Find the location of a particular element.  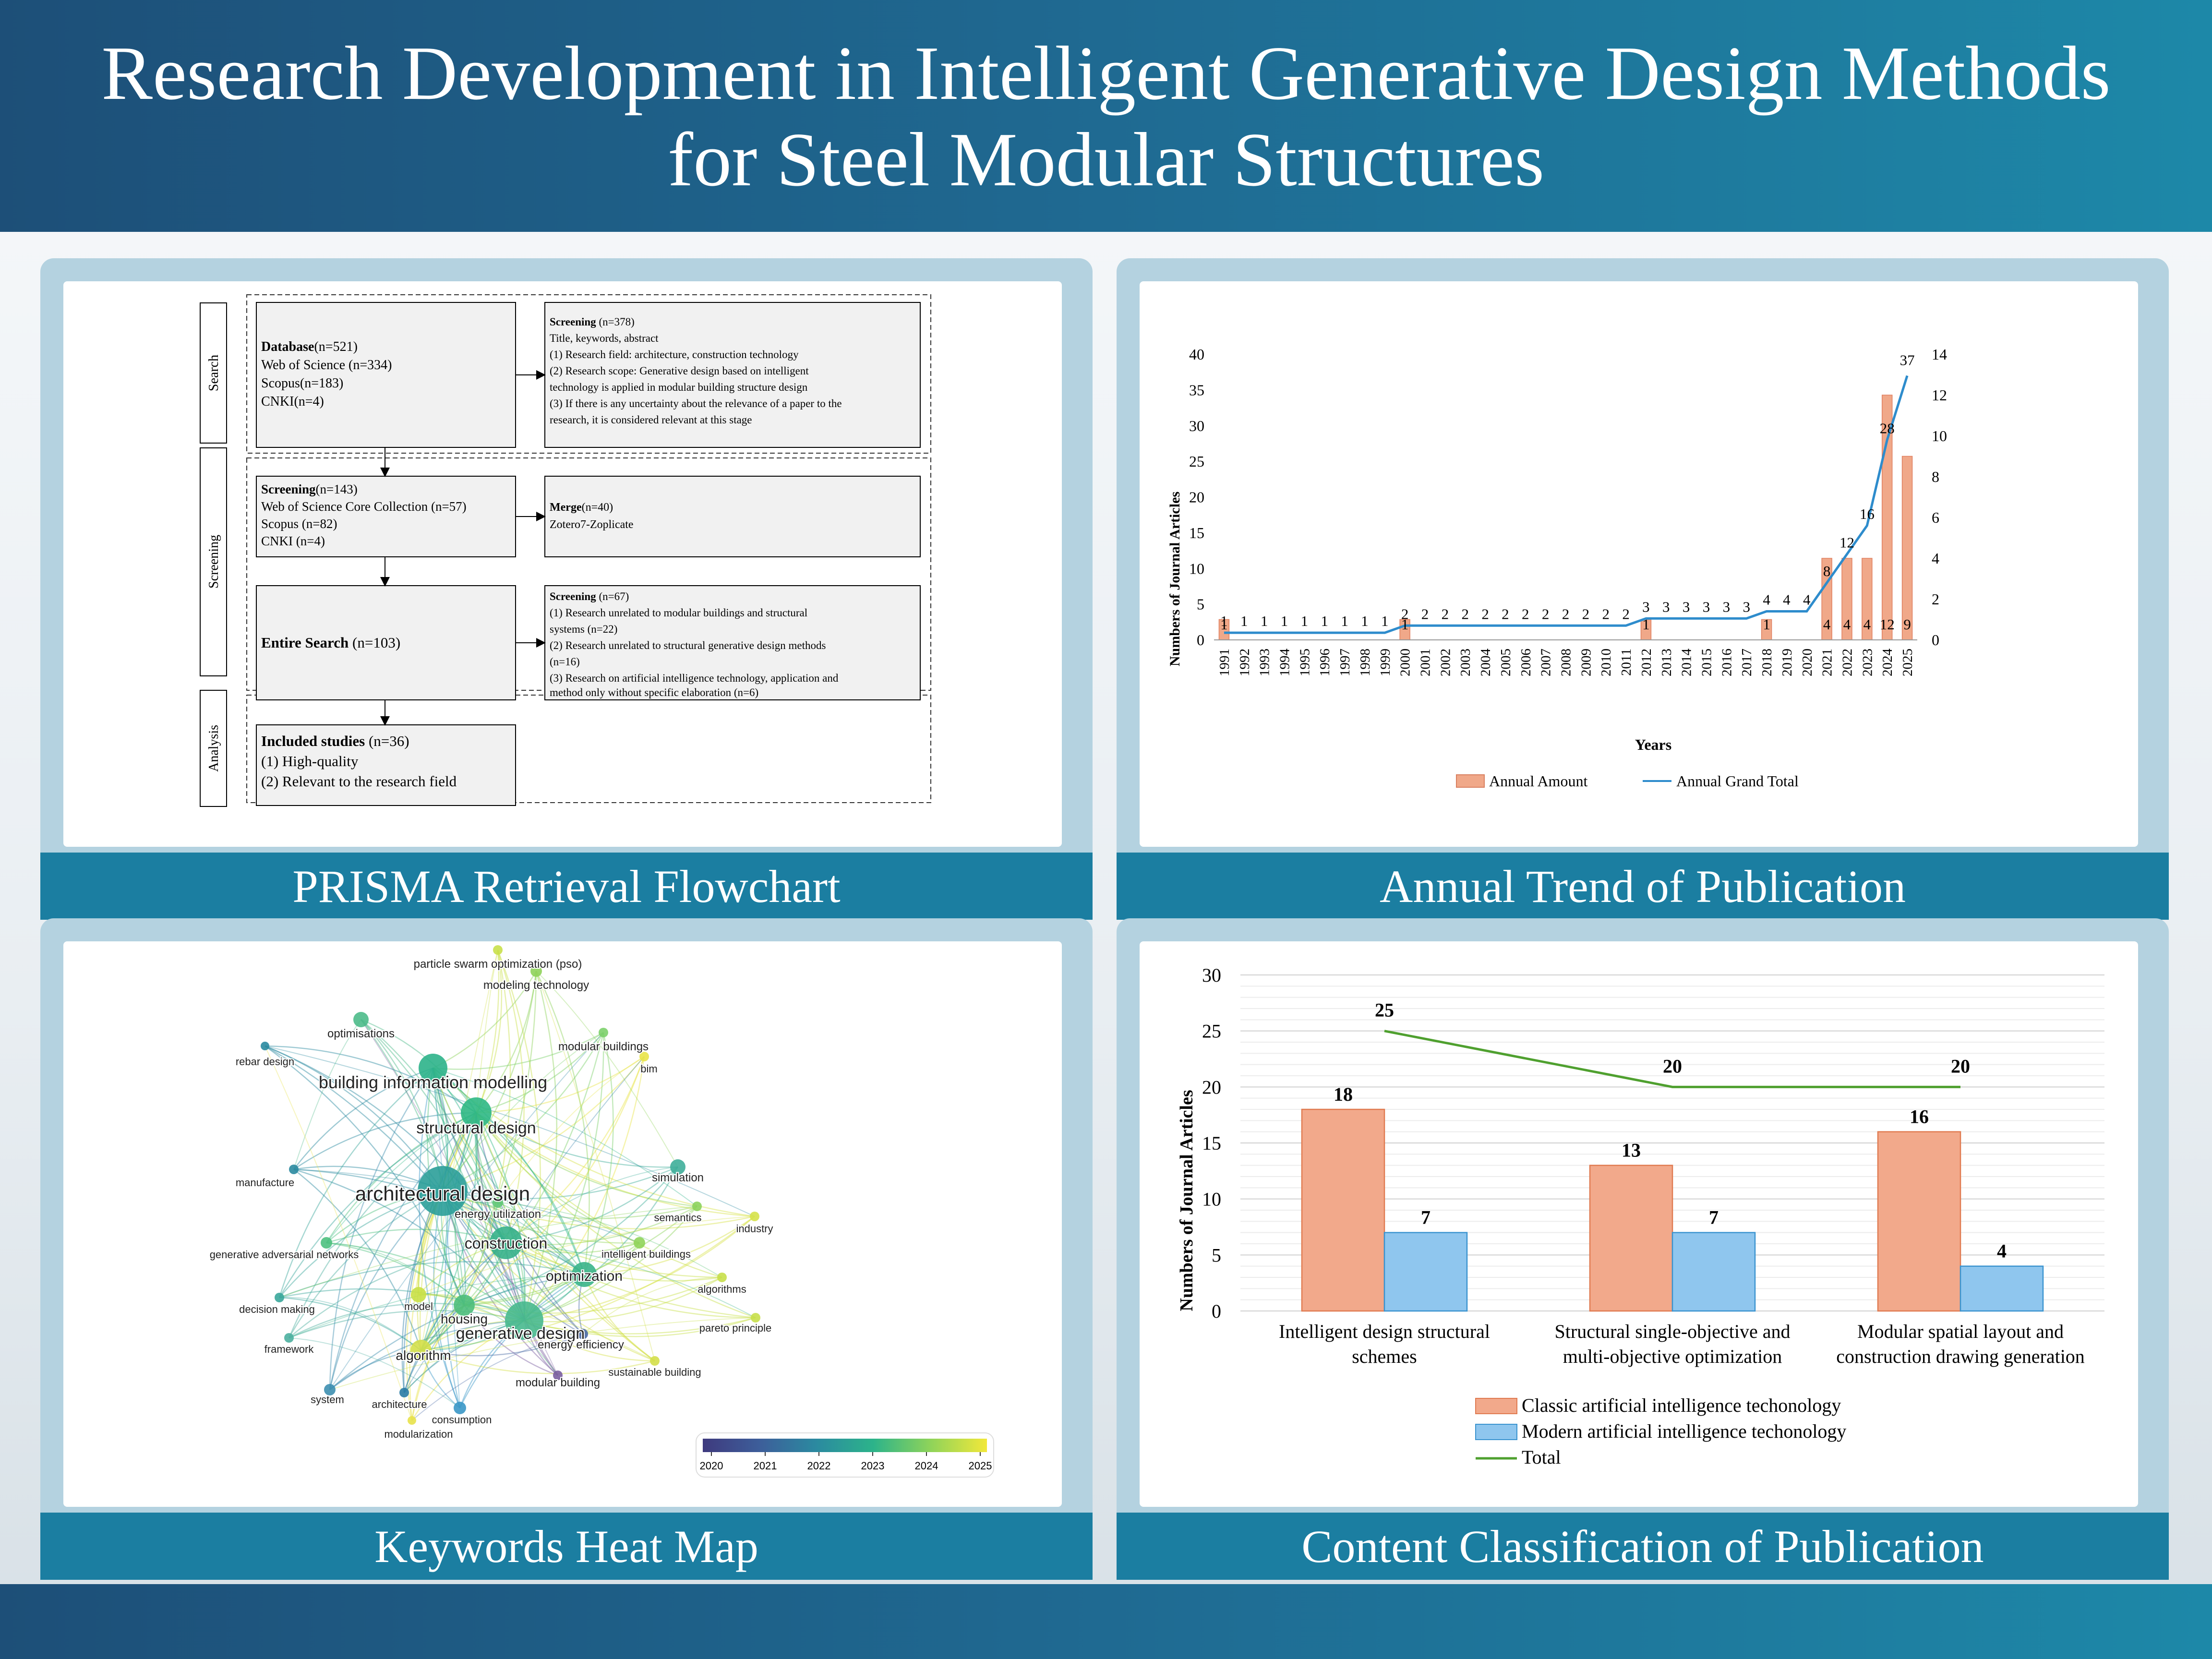

heatmap-caption: Keywords Heat Map is located at coordinates (566, 1546).